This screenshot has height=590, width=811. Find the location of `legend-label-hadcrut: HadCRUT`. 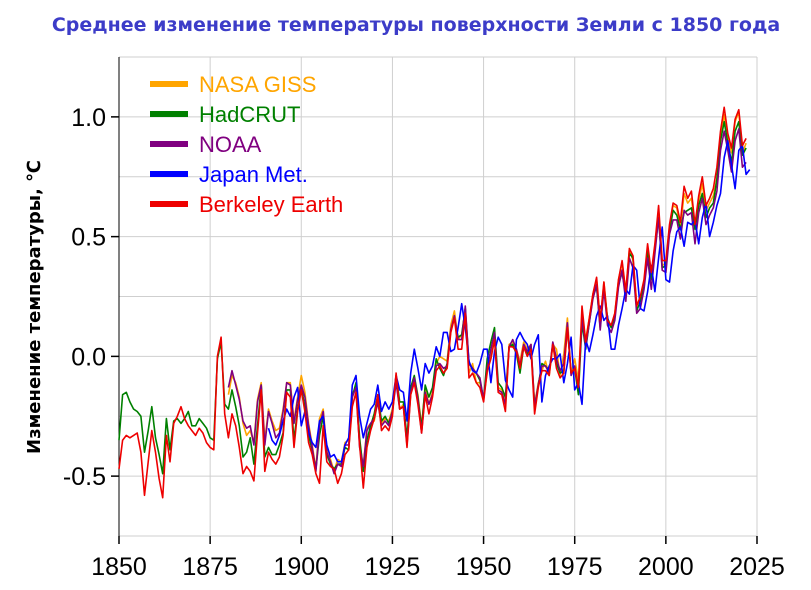

legend-label-hadcrut: HadCRUT is located at coordinates (249, 114).